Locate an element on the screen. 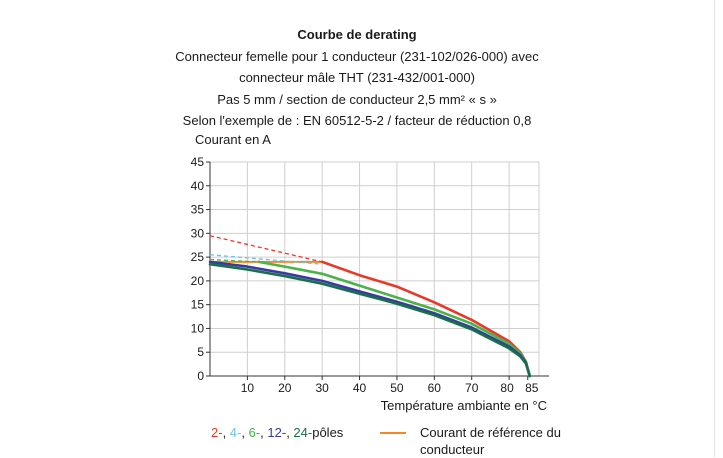  legend-poles-suffix: pôles is located at coordinates (328, 432).